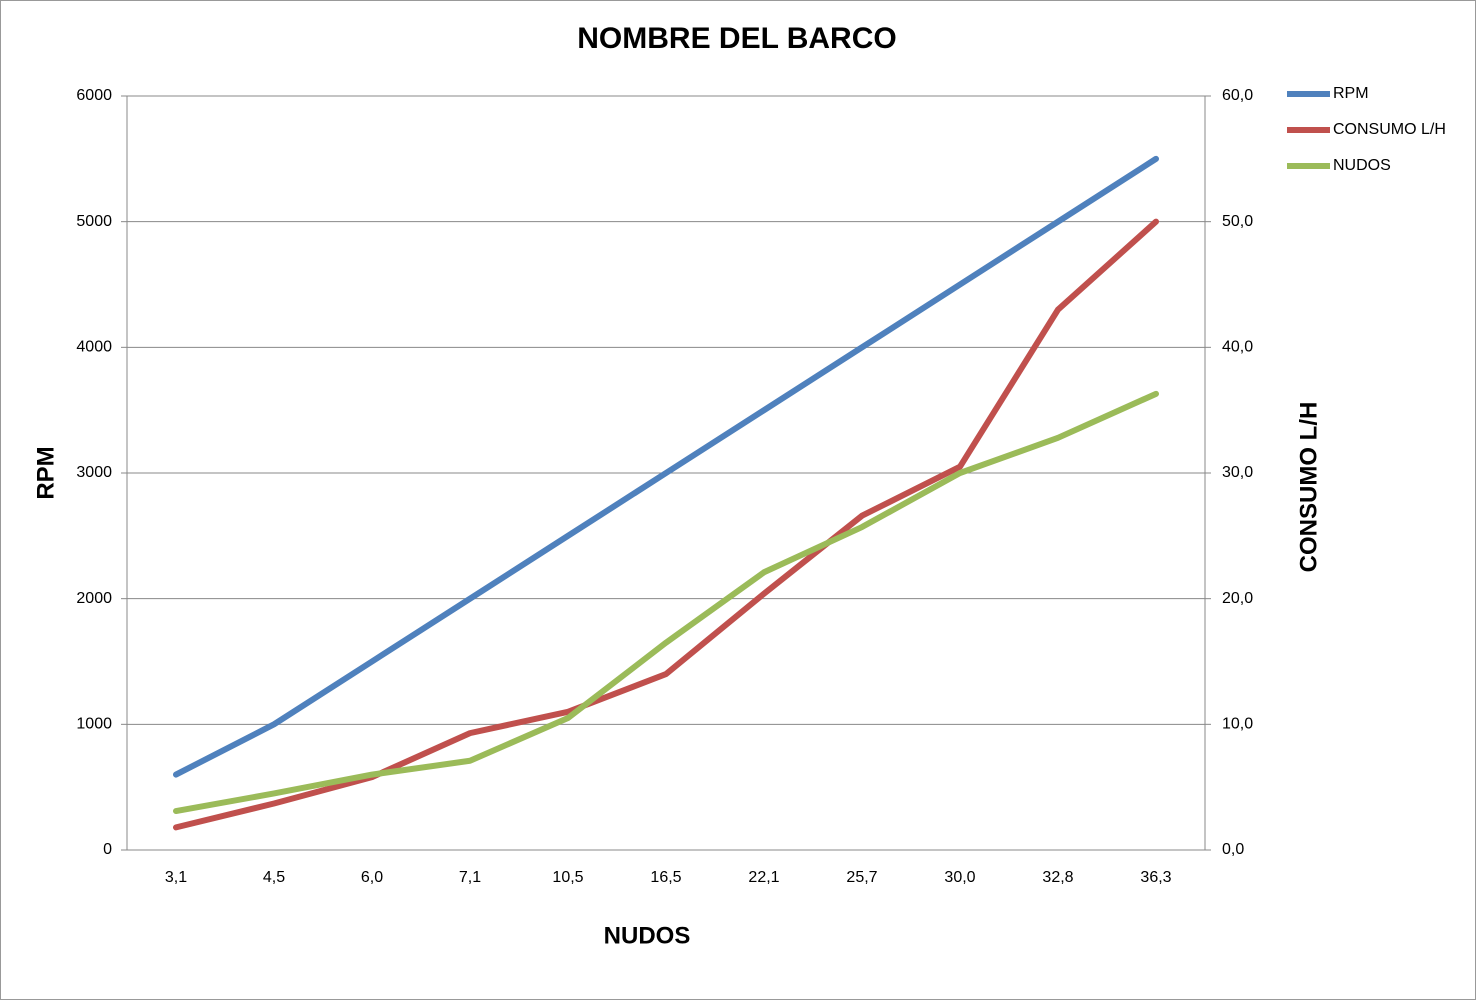 The image size is (1476, 1005). What do you see at coordinates (94, 95) in the screenshot?
I see `y-tick-label: 6000` at bounding box center [94, 95].